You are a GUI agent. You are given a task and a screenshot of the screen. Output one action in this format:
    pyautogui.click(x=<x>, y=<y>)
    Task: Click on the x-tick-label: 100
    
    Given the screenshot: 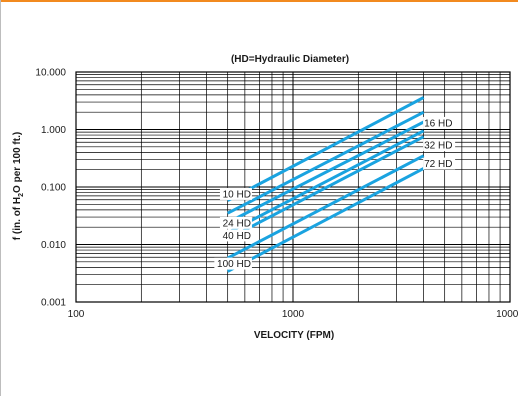 What is the action you would take?
    pyautogui.click(x=76, y=314)
    